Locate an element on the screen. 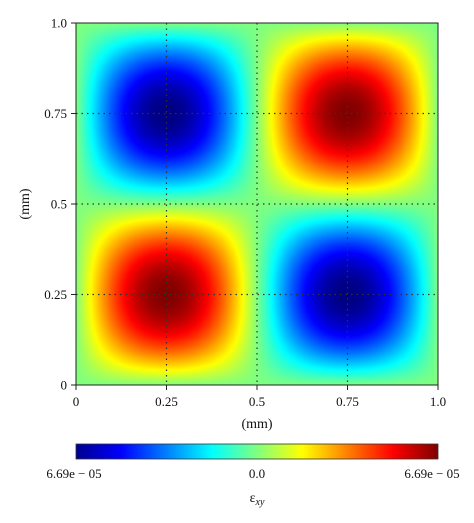 Image resolution: width=474 pixels, height=523 pixels. x-tick-label: 0 is located at coordinates (76, 401).